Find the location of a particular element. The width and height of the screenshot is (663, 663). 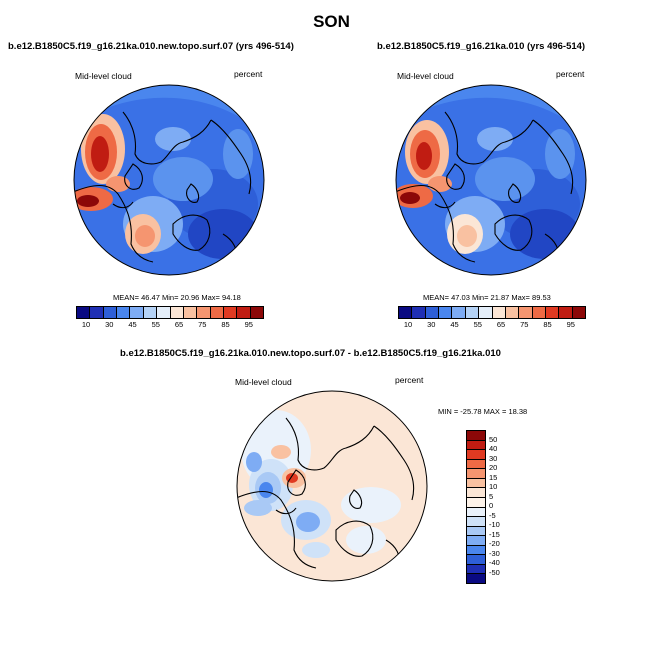

left-colorbar-label: 65 is located at coordinates (179, 324).